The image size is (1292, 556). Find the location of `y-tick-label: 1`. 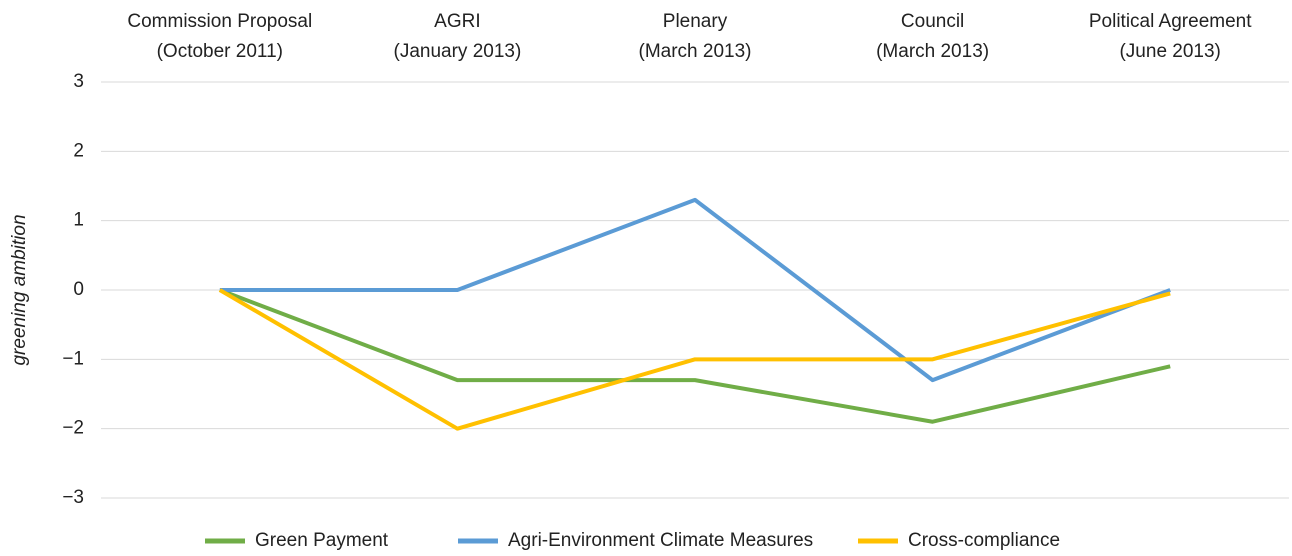

y-tick-label: 1 is located at coordinates (78, 220).